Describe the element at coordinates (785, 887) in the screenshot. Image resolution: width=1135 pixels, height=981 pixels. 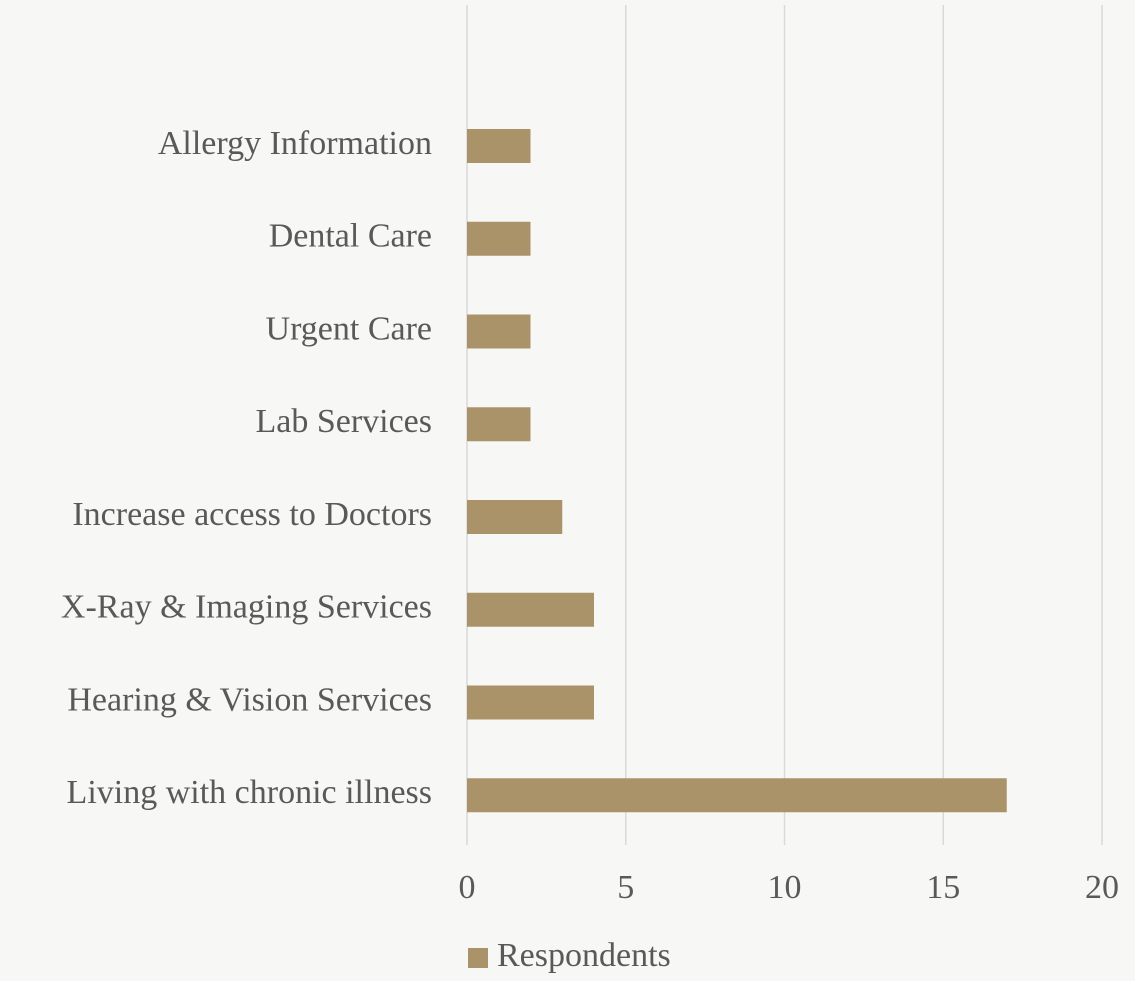
I see `x-tick-label: 10` at that location.